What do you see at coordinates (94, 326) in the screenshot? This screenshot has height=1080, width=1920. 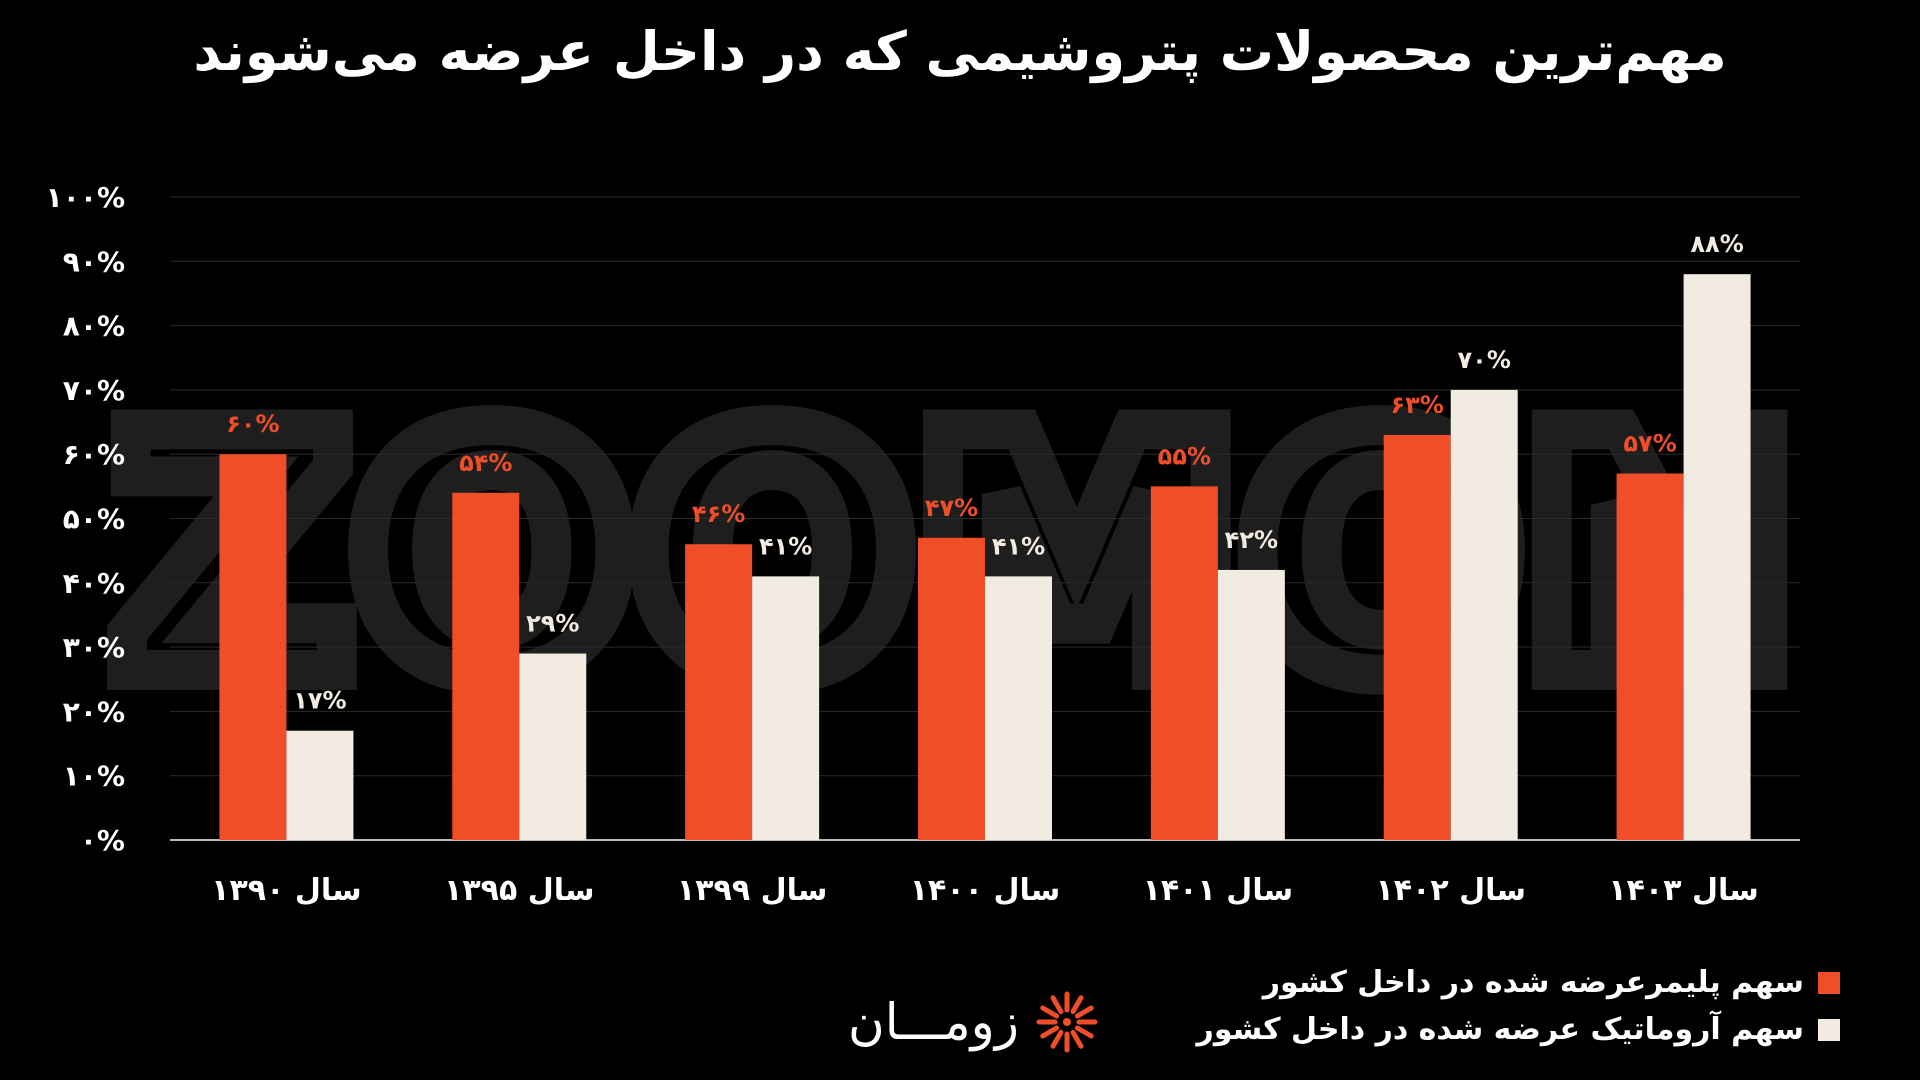 I see `y-tick-label: ۸۰%` at bounding box center [94, 326].